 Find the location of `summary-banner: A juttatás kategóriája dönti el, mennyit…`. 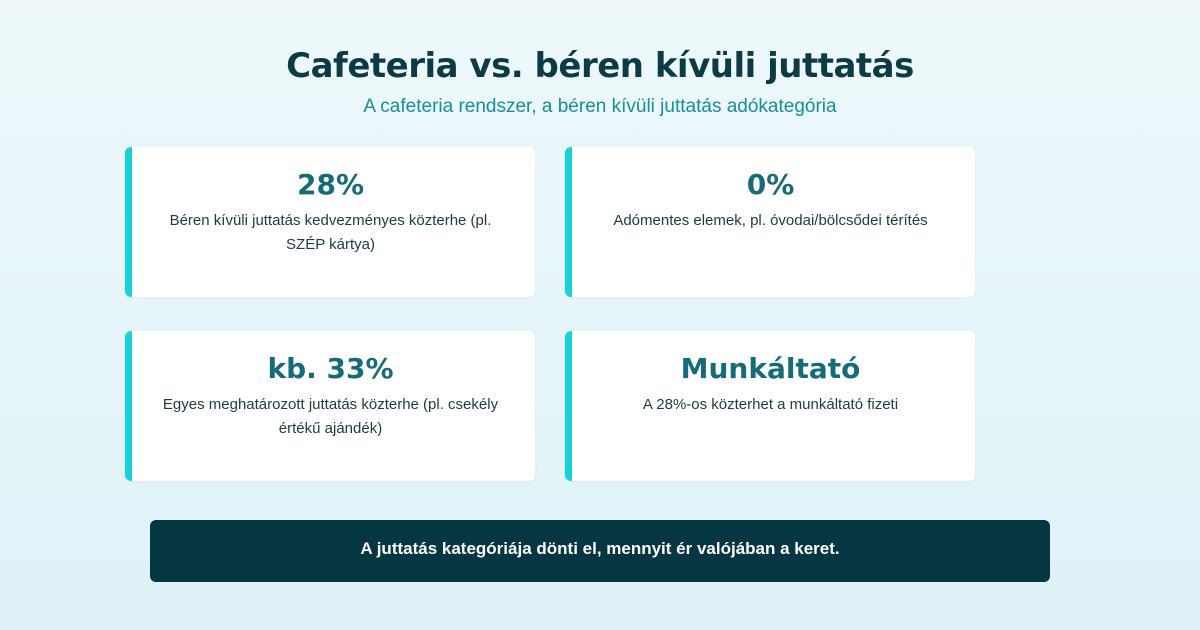

summary-banner: A juttatás kategóriája dönti el, mennyit… is located at coordinates (600, 551).